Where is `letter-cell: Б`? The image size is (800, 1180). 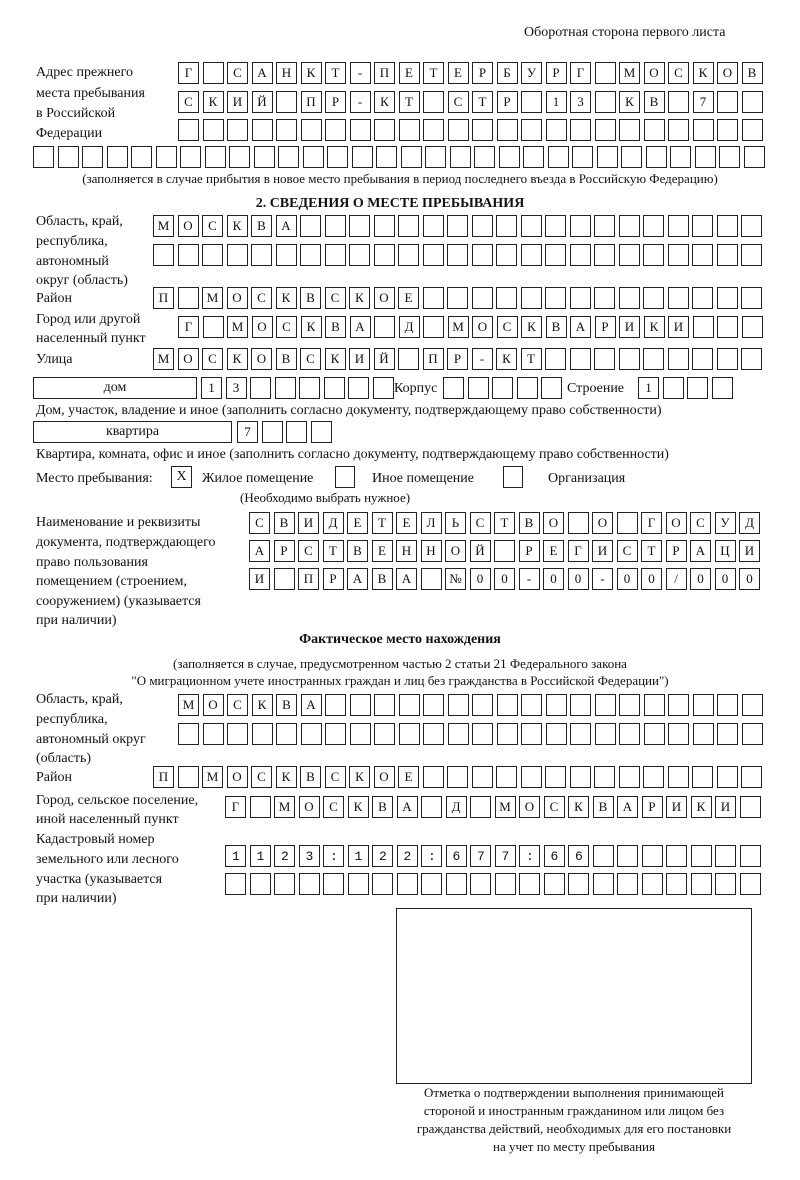
letter-cell: Б is located at coordinates (507, 73).